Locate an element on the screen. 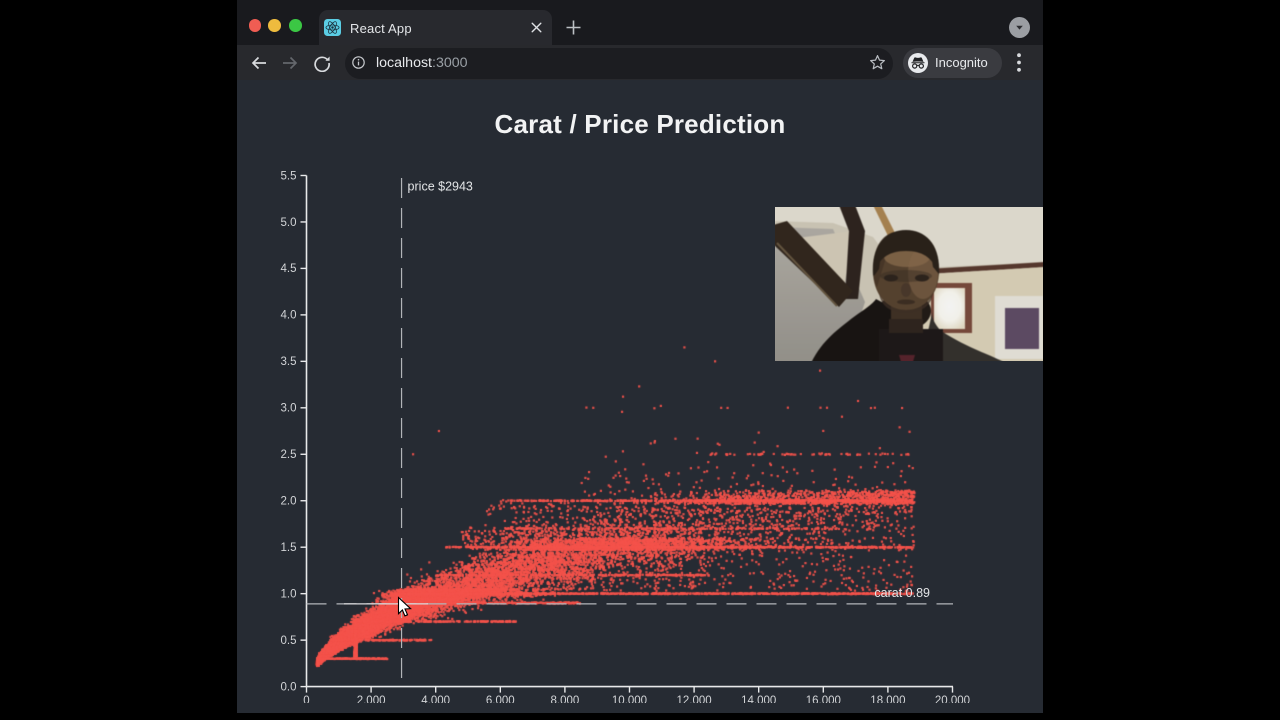 The height and width of the screenshot is (720, 1280). svg-text: 6,000 is located at coordinates (500, 699).